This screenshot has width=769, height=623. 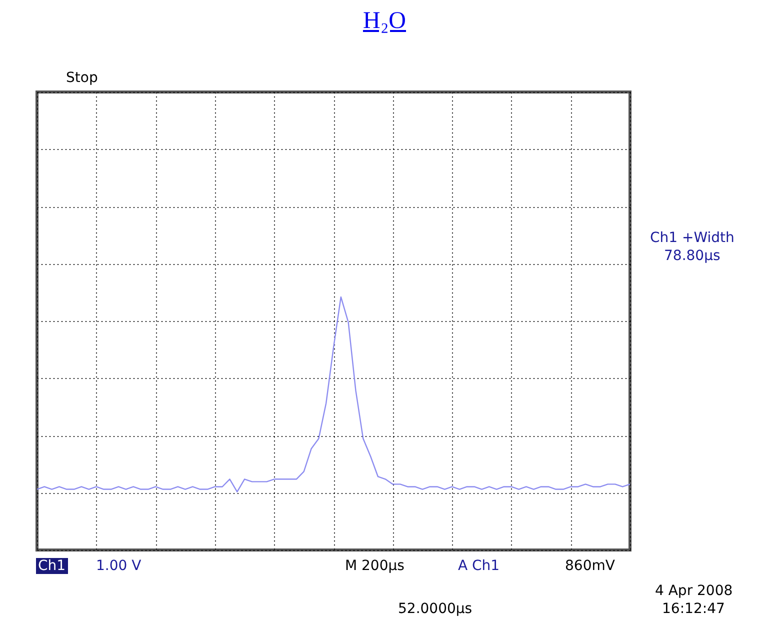 What do you see at coordinates (590, 566) in the screenshot?
I see `text: 860mV` at bounding box center [590, 566].